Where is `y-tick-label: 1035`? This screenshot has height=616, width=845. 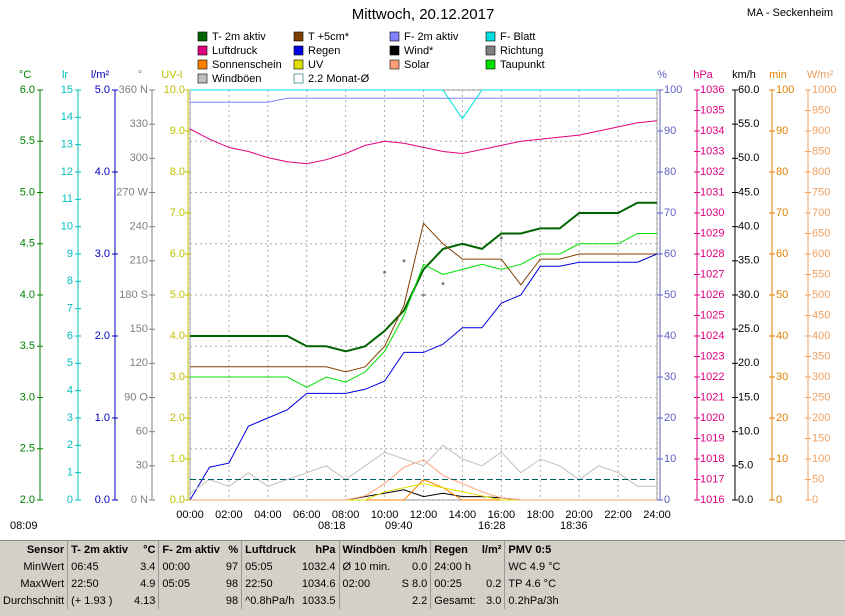
y-tick-label: 1035 is located at coordinates (712, 110).